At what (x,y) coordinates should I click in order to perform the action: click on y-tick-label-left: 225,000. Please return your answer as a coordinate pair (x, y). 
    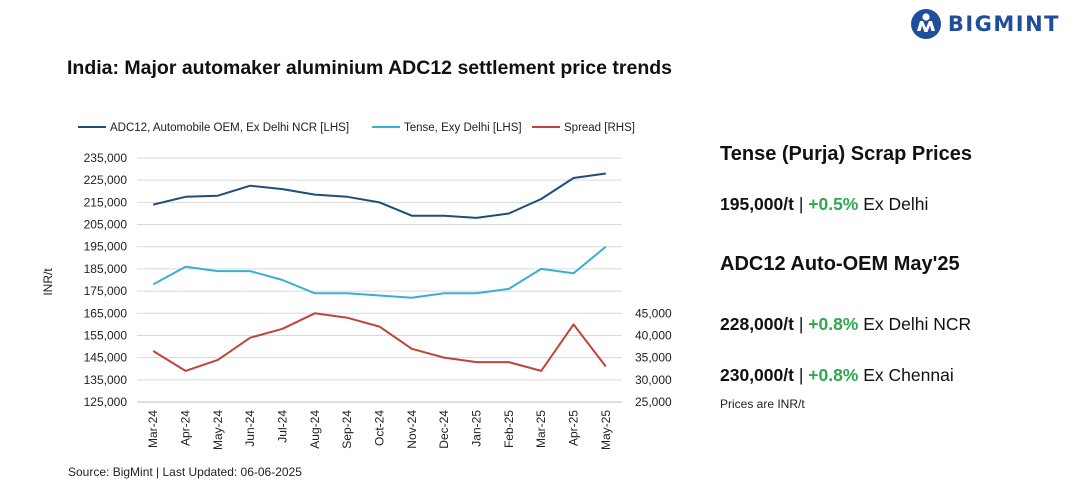
    Looking at the image, I should click on (106, 180).